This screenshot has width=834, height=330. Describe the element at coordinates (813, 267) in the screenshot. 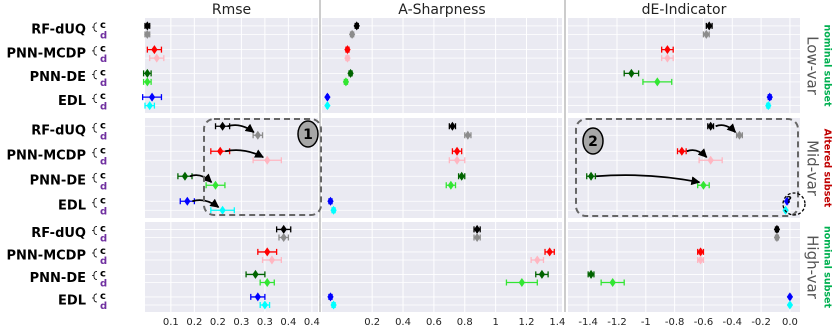

I see `row-label: High-var` at that location.